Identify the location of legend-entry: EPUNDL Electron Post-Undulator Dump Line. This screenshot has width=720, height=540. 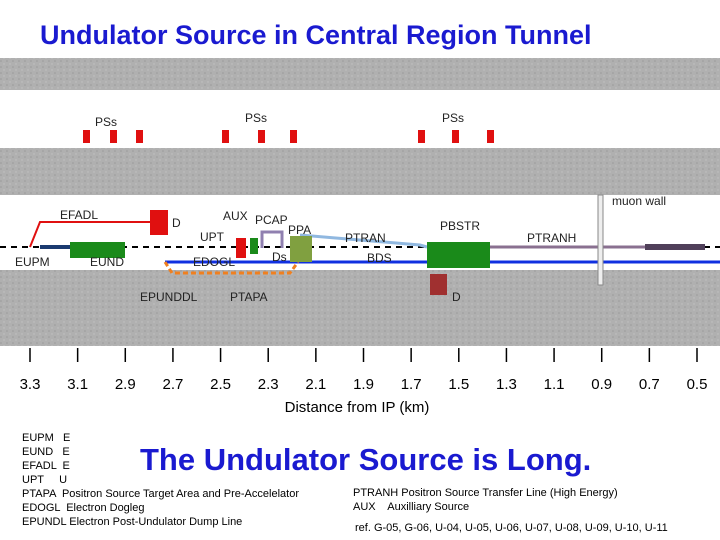
(132, 522).